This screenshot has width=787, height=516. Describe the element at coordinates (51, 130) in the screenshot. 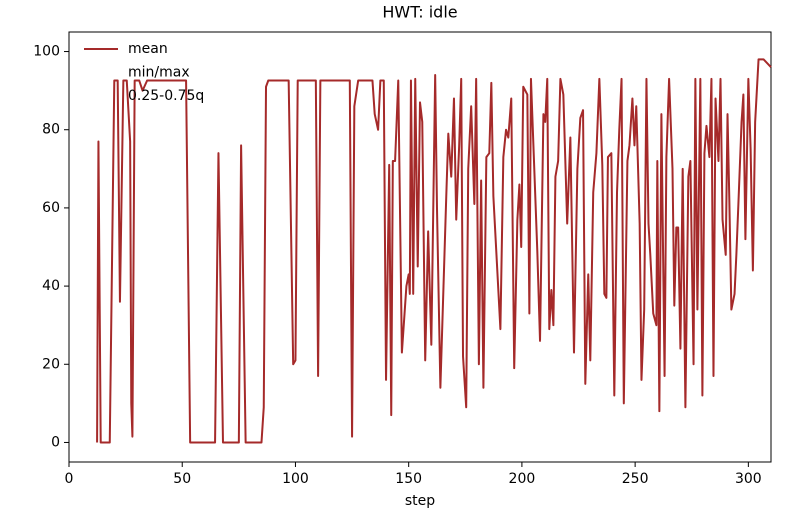

I see `y-tick-label: 80` at that location.